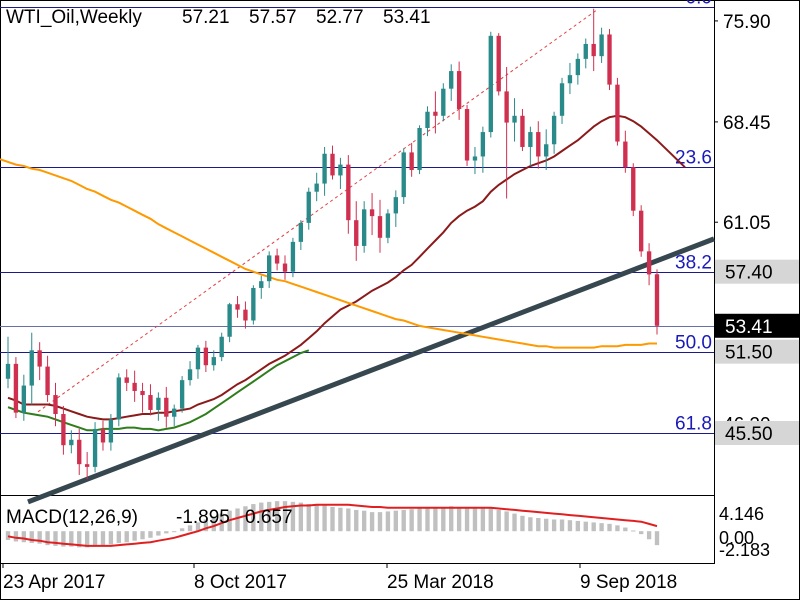  I want to click on price-tick-label: 75.90, so click(747, 22).